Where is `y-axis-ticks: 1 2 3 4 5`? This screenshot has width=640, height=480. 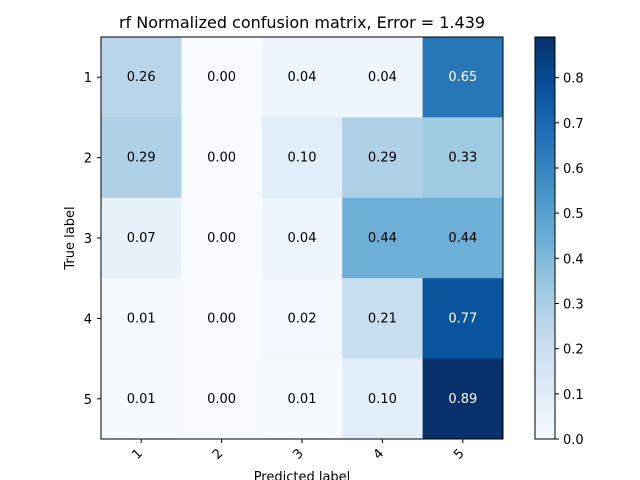
y-axis-ticks: 1 2 3 4 5 is located at coordinates (92, 239).